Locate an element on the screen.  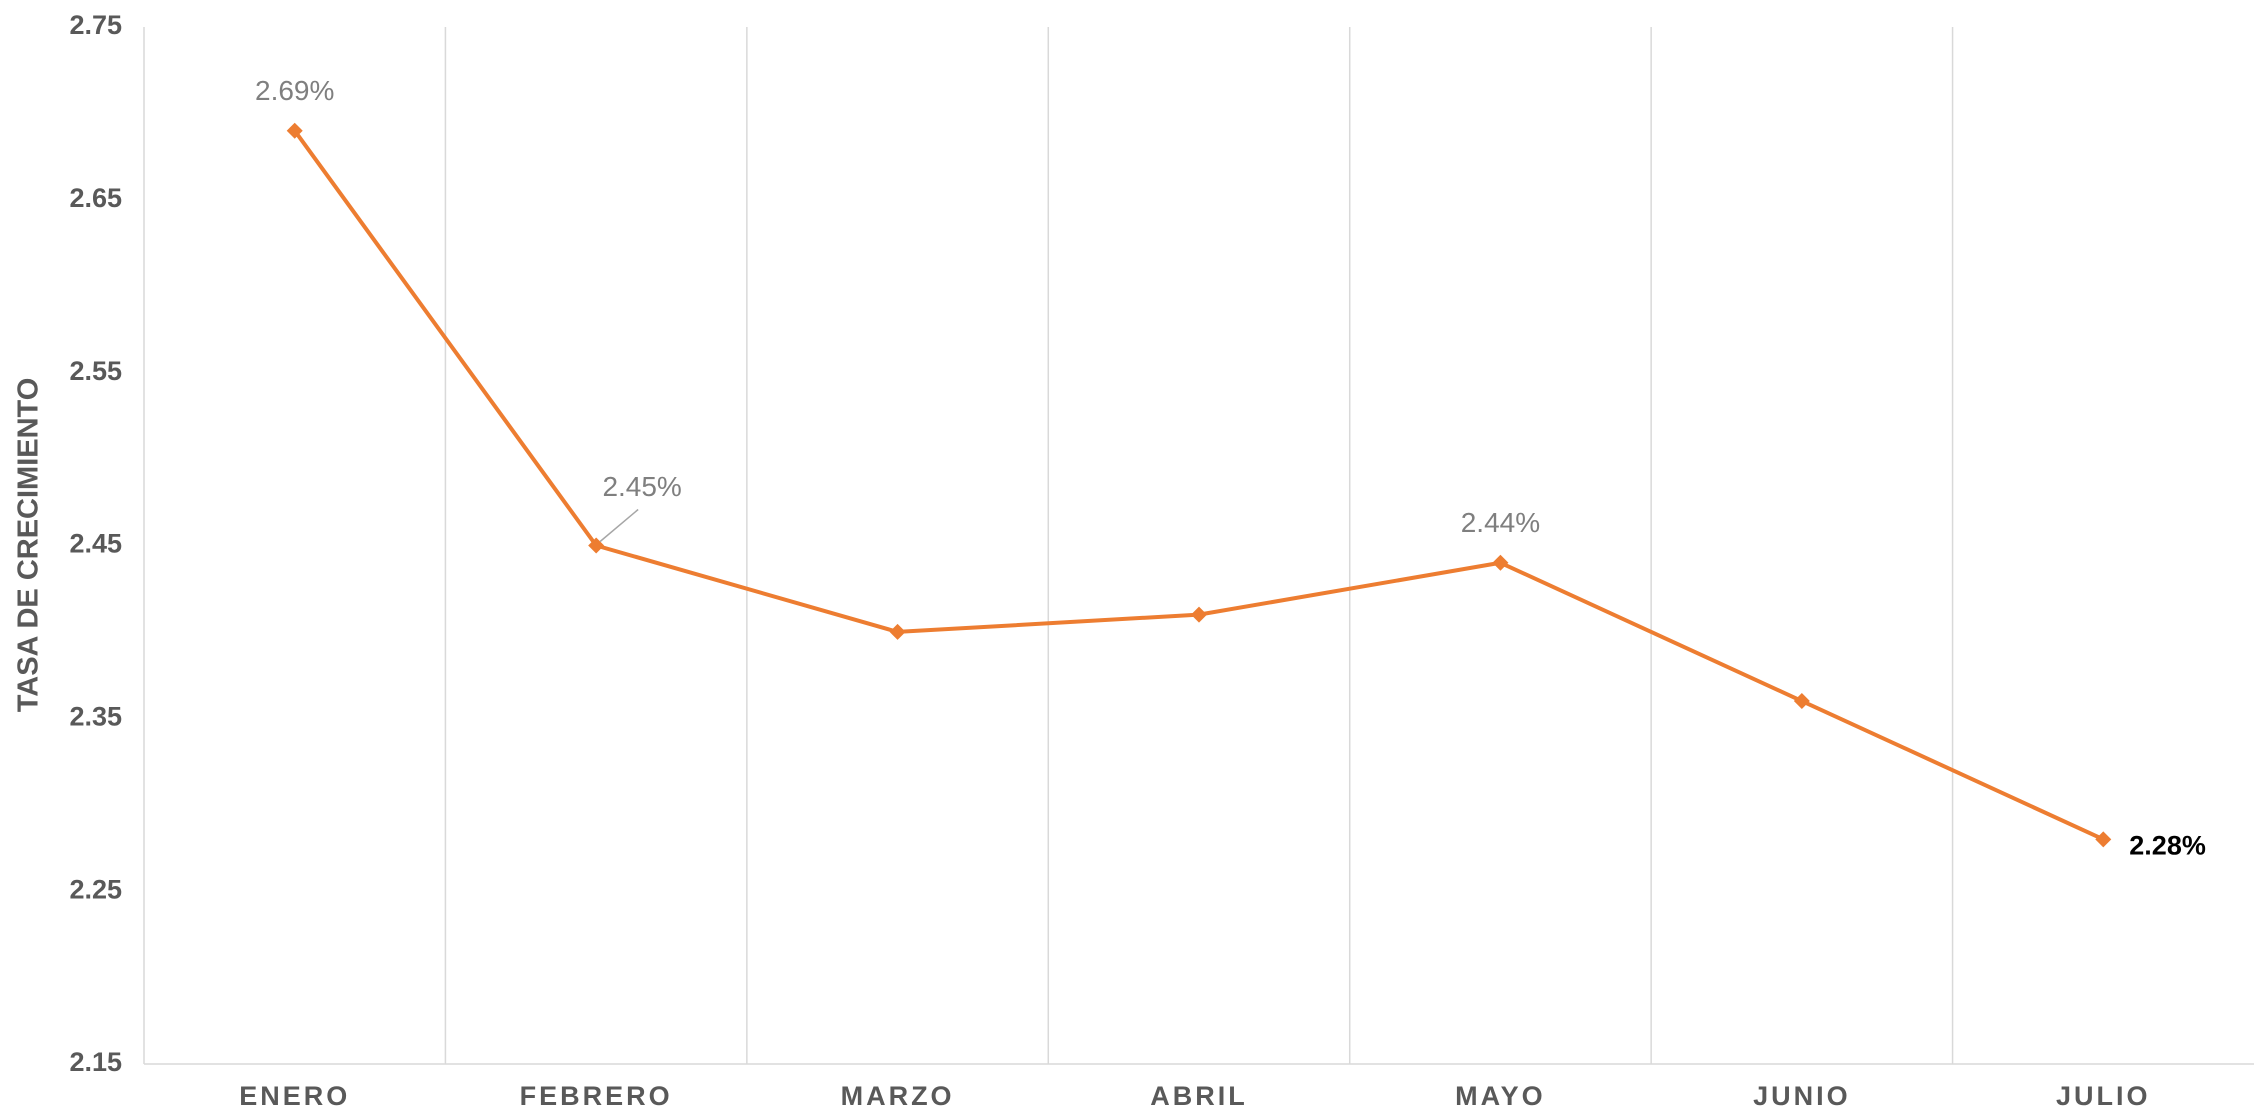
data-label: 2.45% is located at coordinates (641, 486).